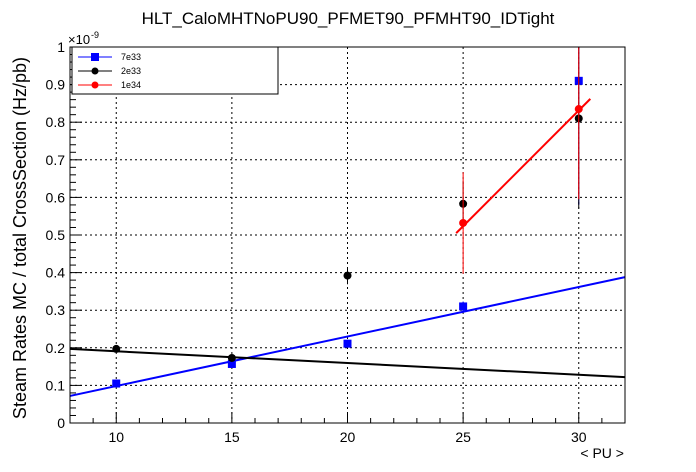  I want to click on x-tick-label: 30, so click(579, 437).